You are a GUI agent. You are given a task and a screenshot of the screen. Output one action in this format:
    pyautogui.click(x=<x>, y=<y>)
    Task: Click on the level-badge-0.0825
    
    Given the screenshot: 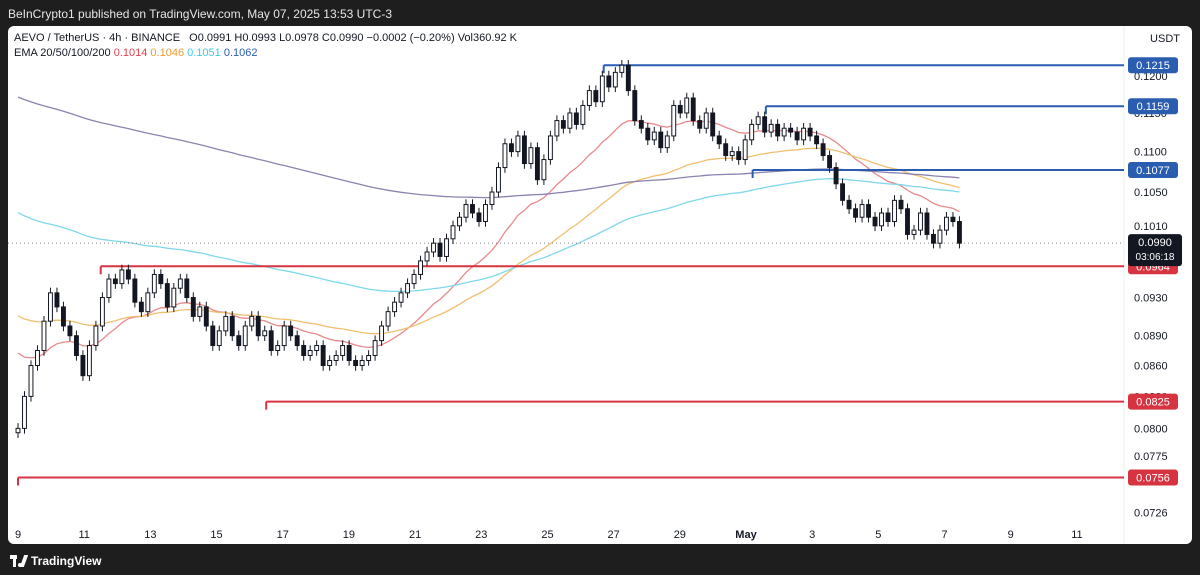 What is the action you would take?
    pyautogui.click(x=1153, y=401)
    